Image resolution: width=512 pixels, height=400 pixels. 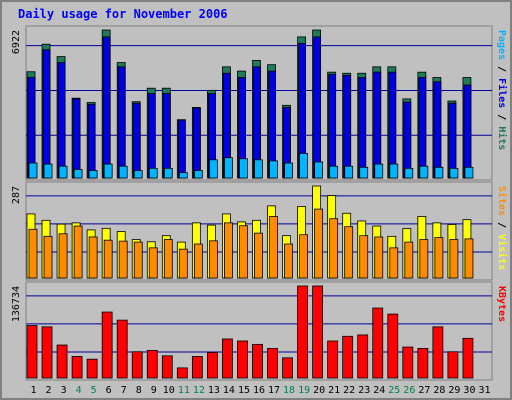 I want to click on legend-part: Visits, so click(x=502, y=252).